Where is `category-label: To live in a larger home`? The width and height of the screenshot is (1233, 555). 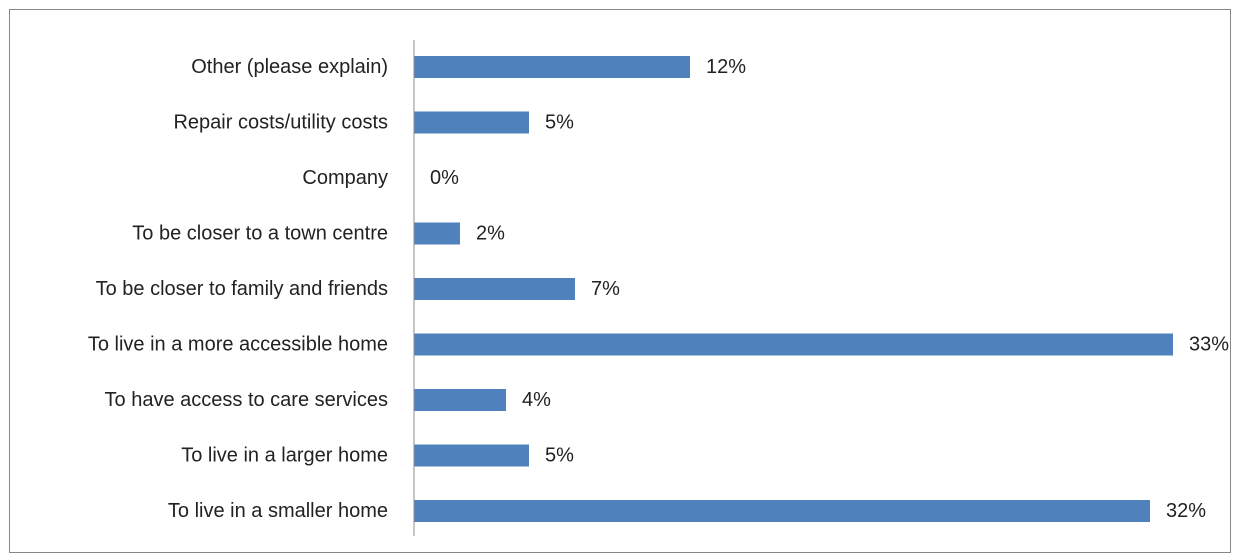
category-label: To live in a larger home is located at coordinates (284, 456).